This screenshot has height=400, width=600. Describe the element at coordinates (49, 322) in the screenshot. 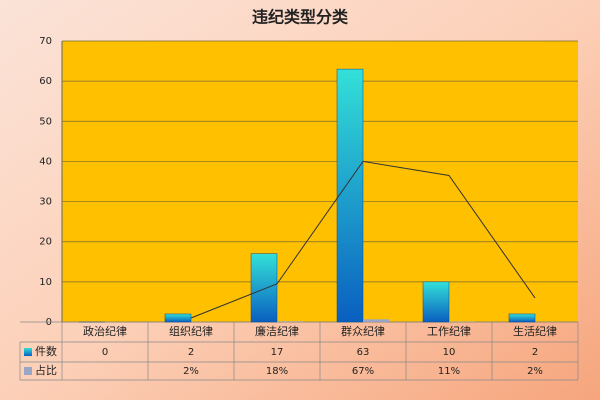

I see `y-tick-label: 0` at that location.